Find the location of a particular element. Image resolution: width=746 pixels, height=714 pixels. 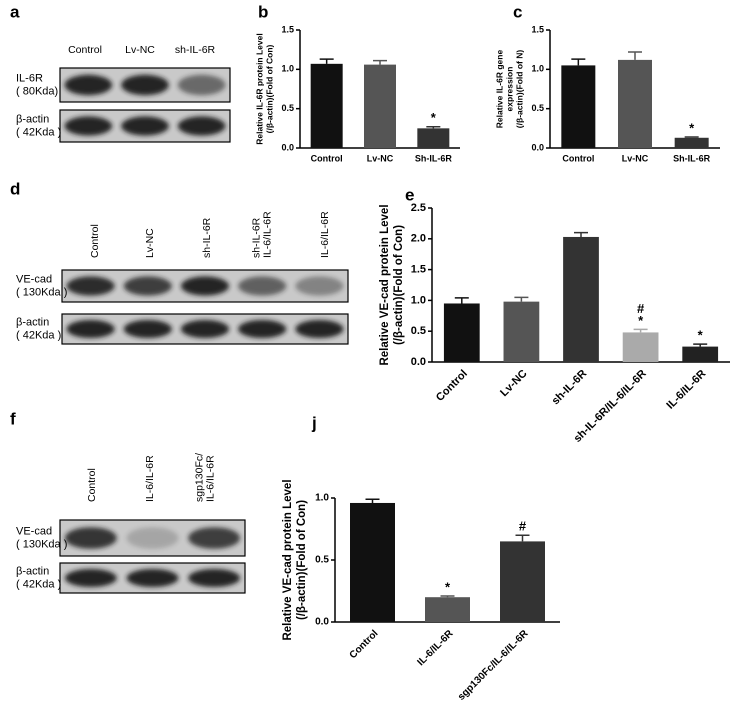

panel-label: a is located at coordinates (15, 11).